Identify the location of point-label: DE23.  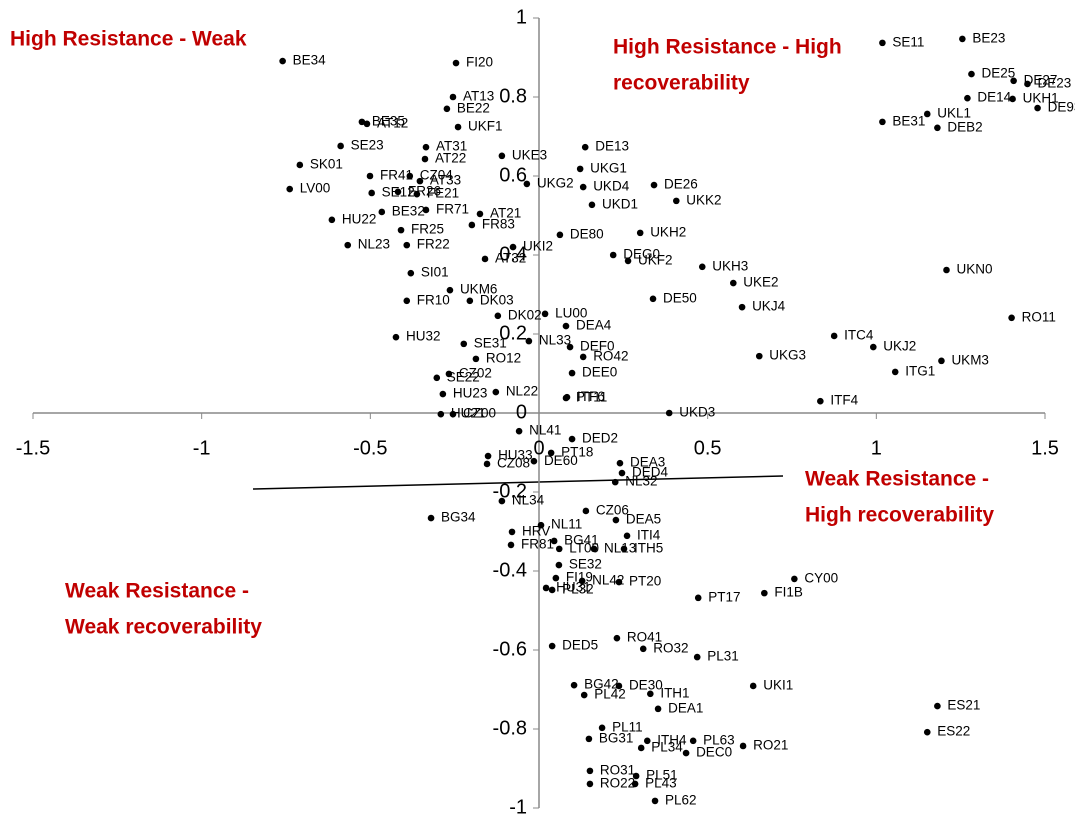
(1054, 83).